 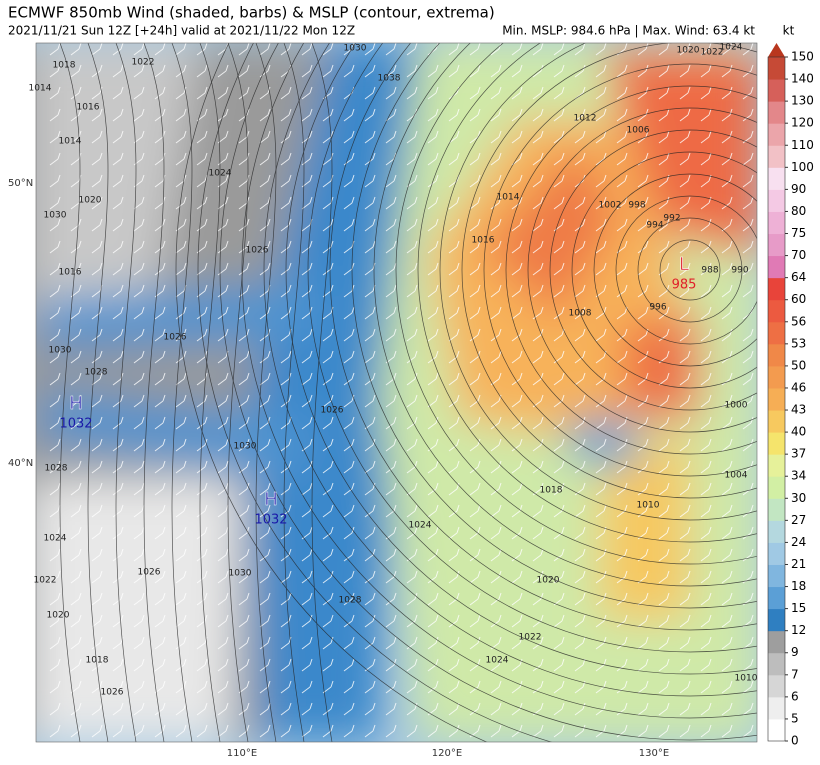 What do you see at coordinates (798, 564) in the screenshot?
I see `colorbar-label: 21` at bounding box center [798, 564].